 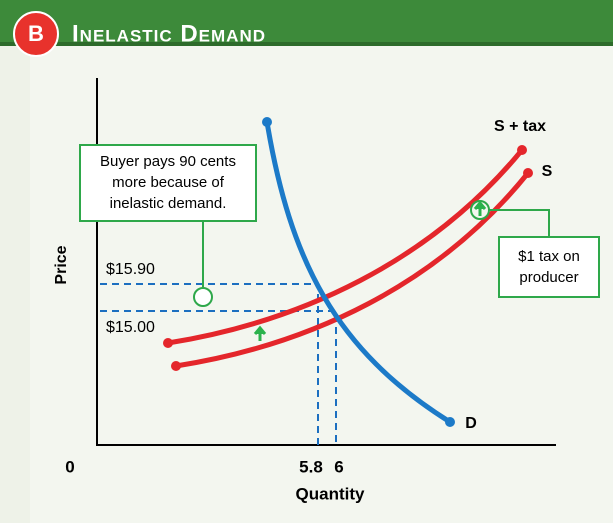 I want to click on header-title: Inelastic Demand, so click(x=169, y=33).